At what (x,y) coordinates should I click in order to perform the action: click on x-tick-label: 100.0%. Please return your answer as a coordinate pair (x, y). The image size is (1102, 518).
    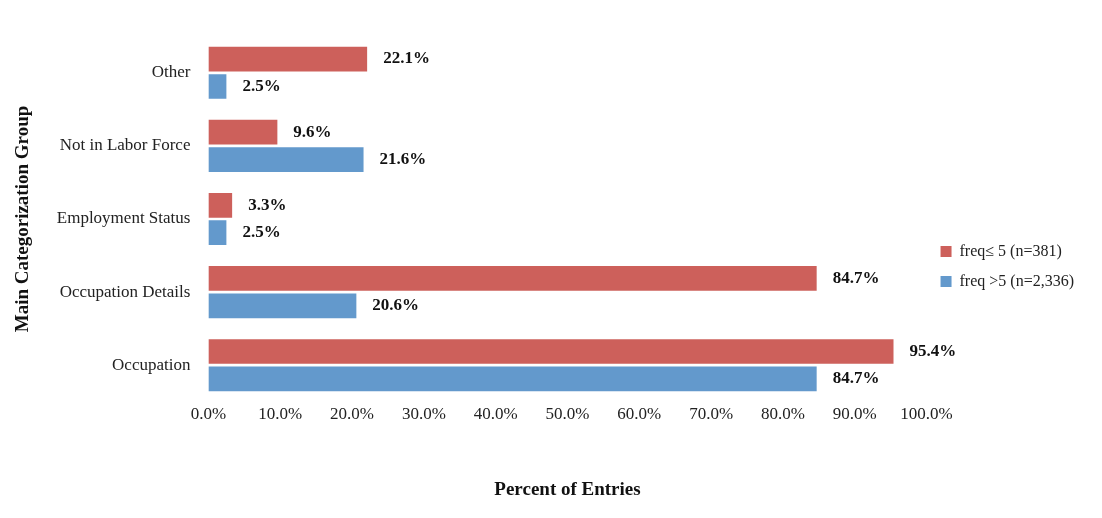
    Looking at the image, I should click on (926, 414).